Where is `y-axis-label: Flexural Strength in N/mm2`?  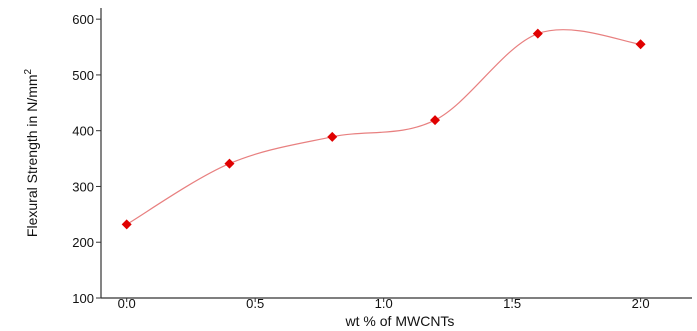 y-axis-label: Flexural Strength in N/mm2 is located at coordinates (31, 152).